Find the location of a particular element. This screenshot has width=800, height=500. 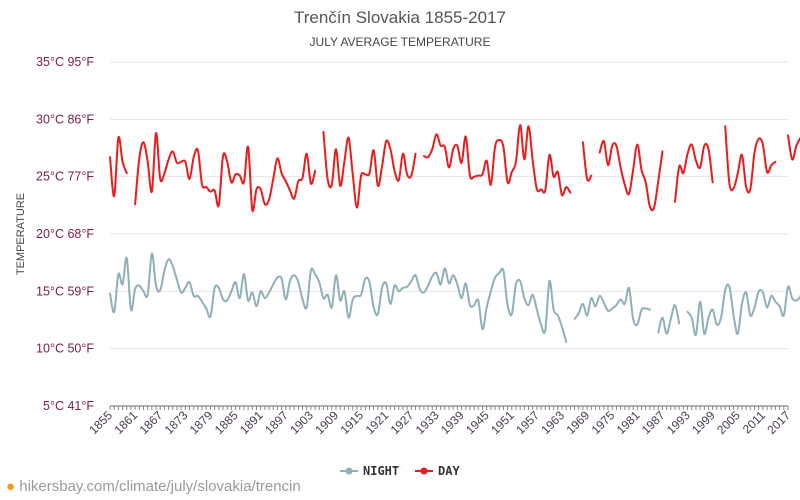

legend: NIGHT DAY is located at coordinates (400, 471).